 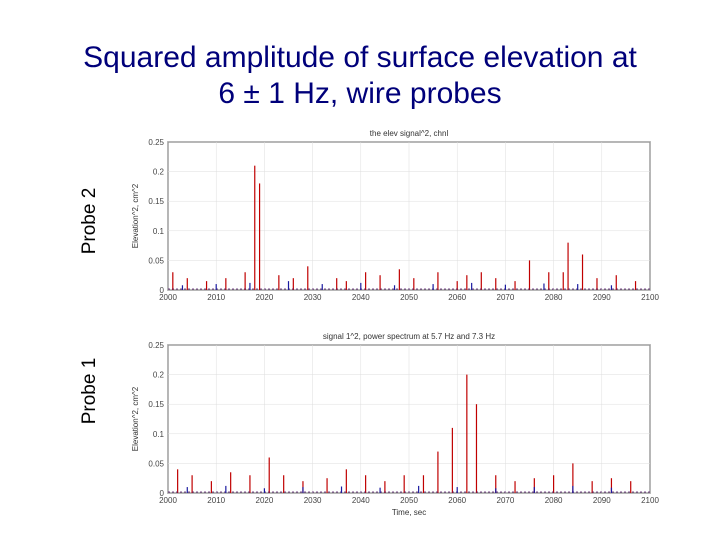 What do you see at coordinates (506, 297) in the screenshot?
I see `chart-0-xtick-label: 2070` at bounding box center [506, 297].